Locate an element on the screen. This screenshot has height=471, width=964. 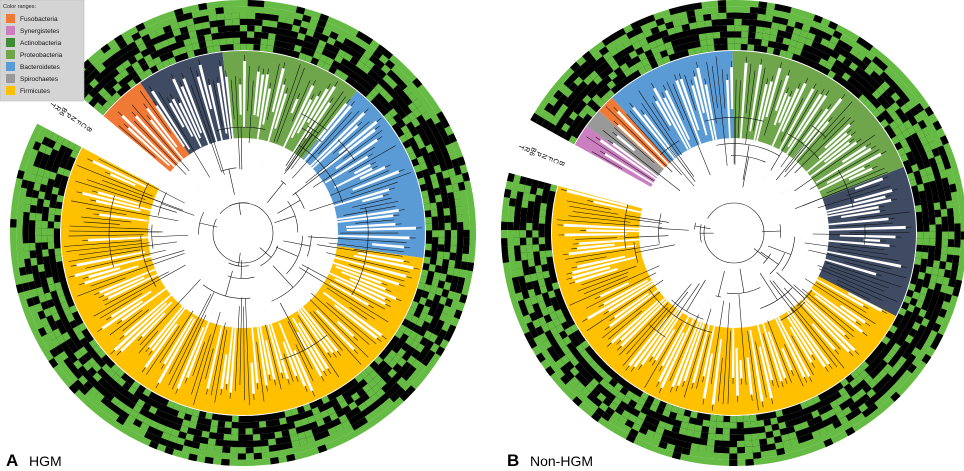
panel-b-letter: B is located at coordinates (513, 460).